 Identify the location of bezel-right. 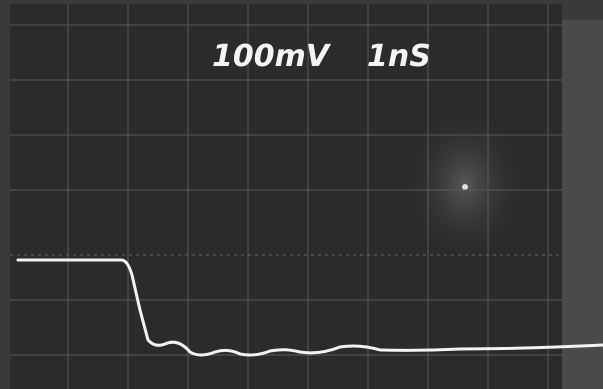
(582, 204).